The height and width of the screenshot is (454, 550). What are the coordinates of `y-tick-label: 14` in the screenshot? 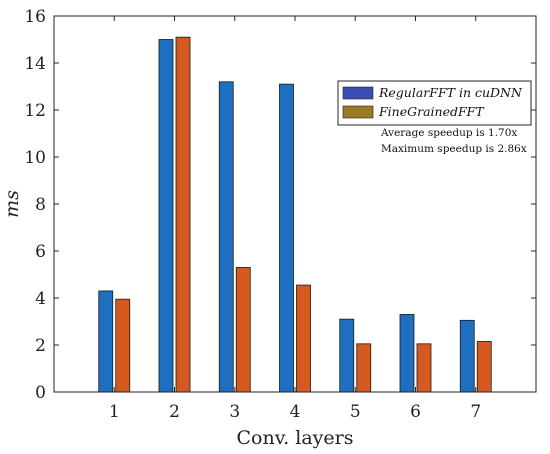 It's located at (35, 64).